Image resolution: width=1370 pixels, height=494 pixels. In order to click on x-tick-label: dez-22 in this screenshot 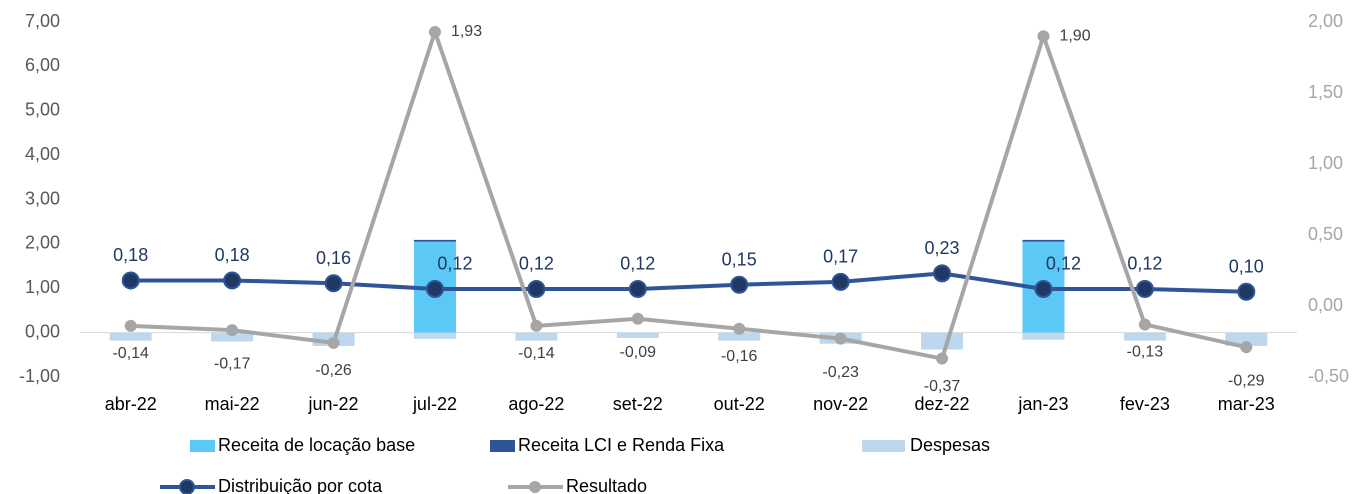, I will do `click(942, 404)`.